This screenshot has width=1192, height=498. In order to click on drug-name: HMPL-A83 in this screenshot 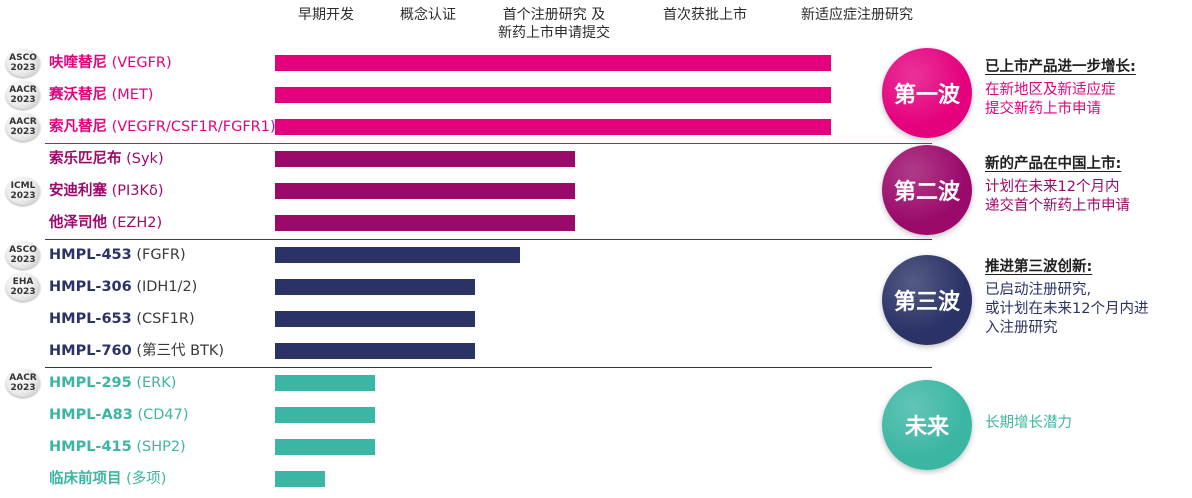, I will do `click(91, 415)`.